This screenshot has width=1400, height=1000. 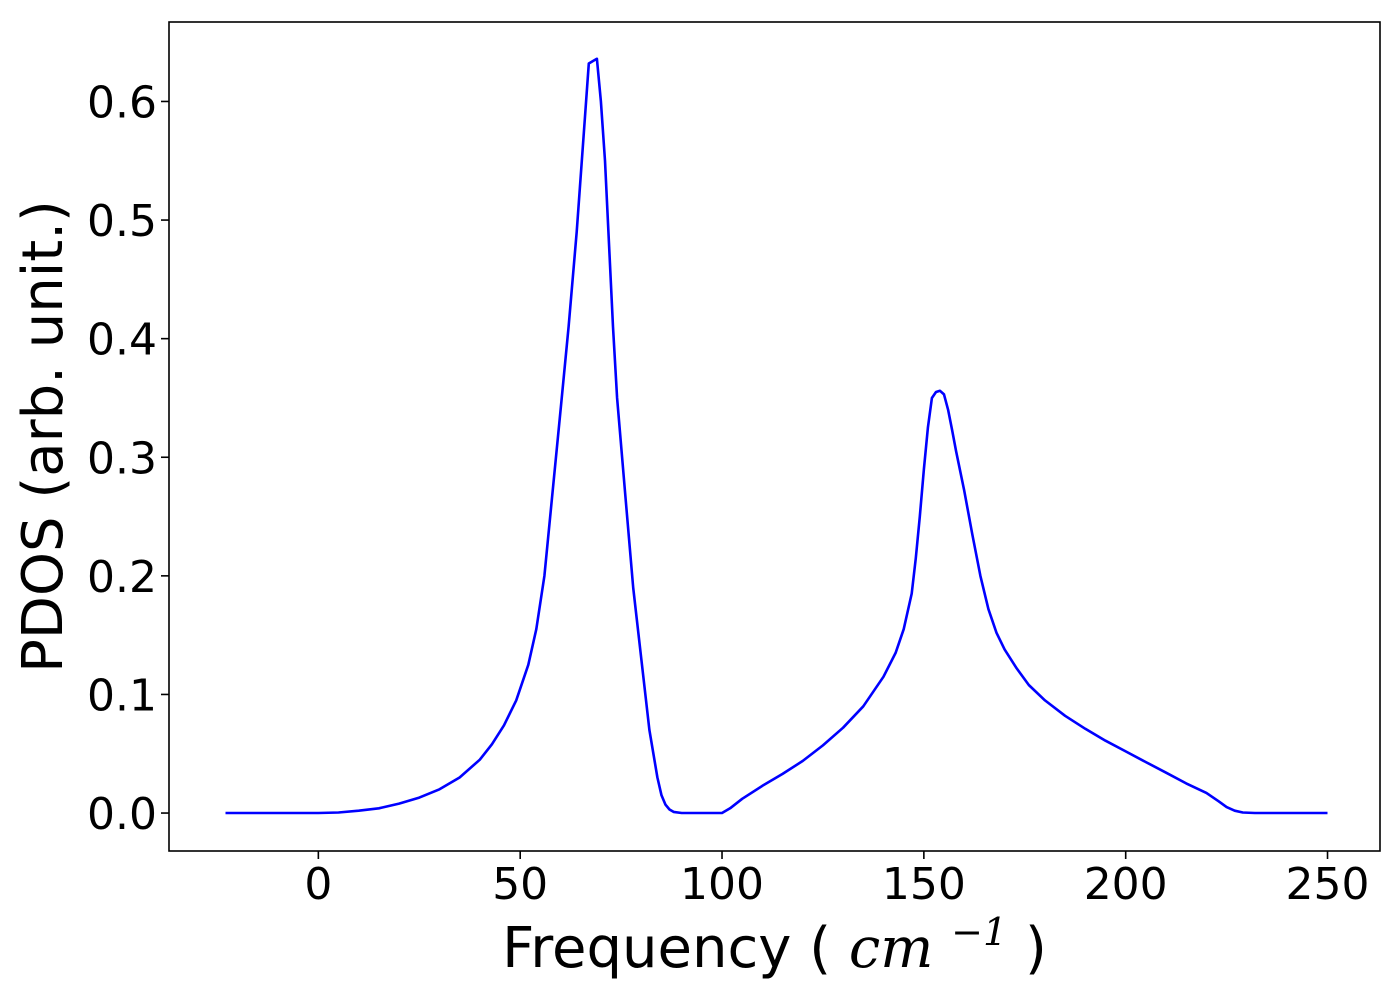 I want to click on x-tick-label-2: 100, so click(x=722, y=884).